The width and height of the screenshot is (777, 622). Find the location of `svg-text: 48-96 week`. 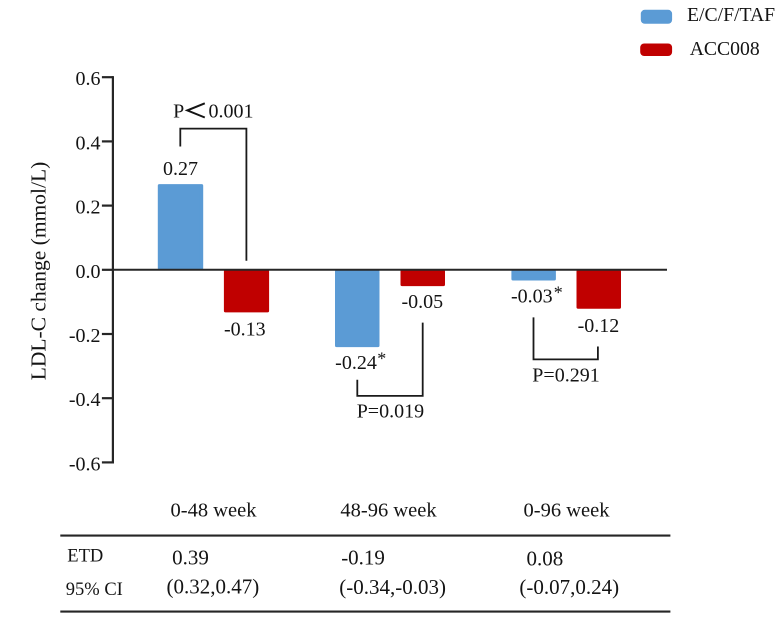

svg-text: 48-96 week is located at coordinates (388, 511).